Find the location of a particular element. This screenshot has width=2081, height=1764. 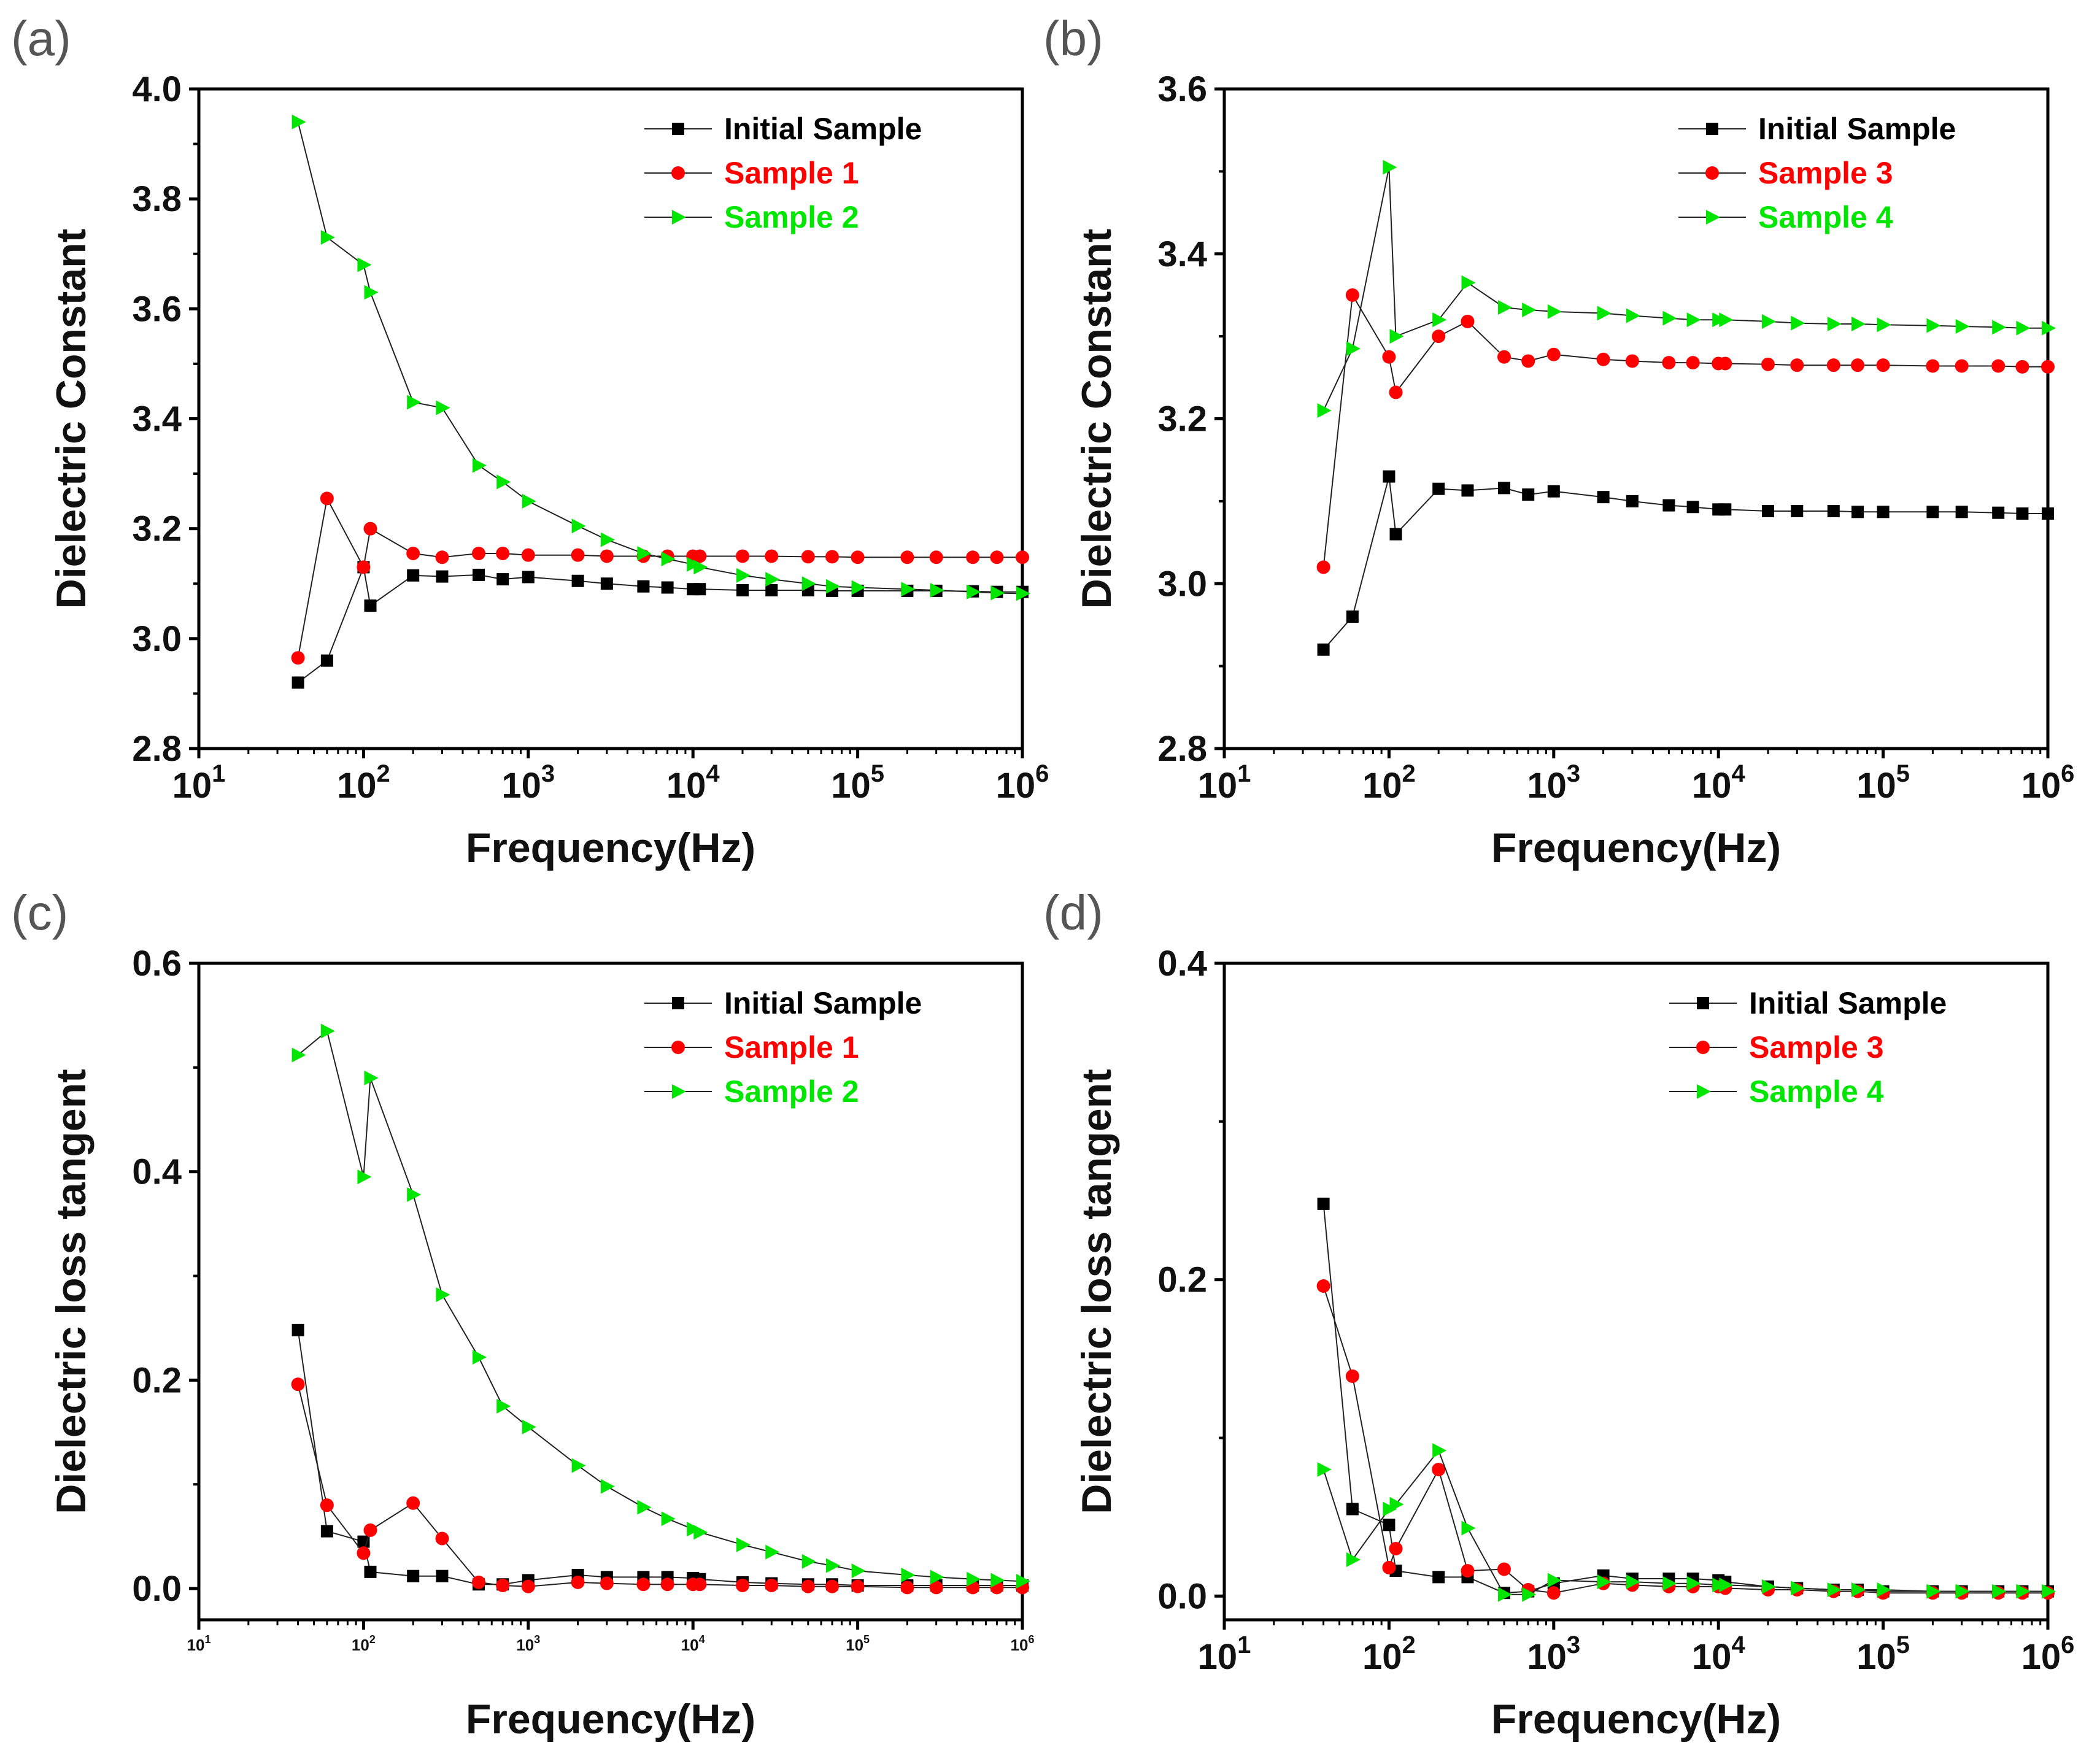

y-tick-label: 3.6 is located at coordinates (157, 309).